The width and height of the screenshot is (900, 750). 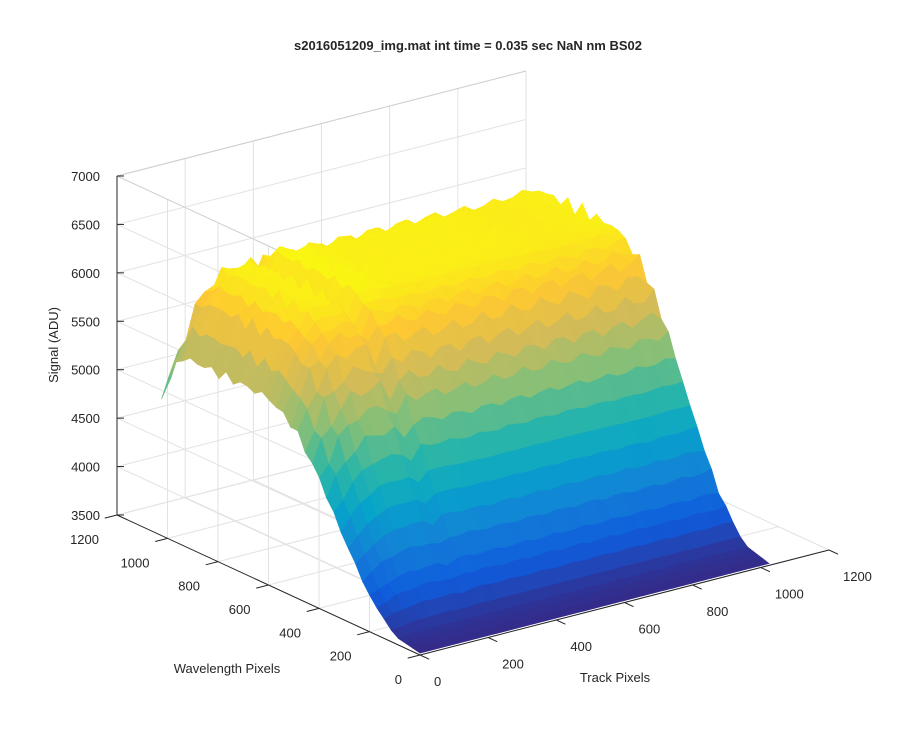 What do you see at coordinates (857, 576) in the screenshot?
I see `x-tick-label: 1200` at bounding box center [857, 576].